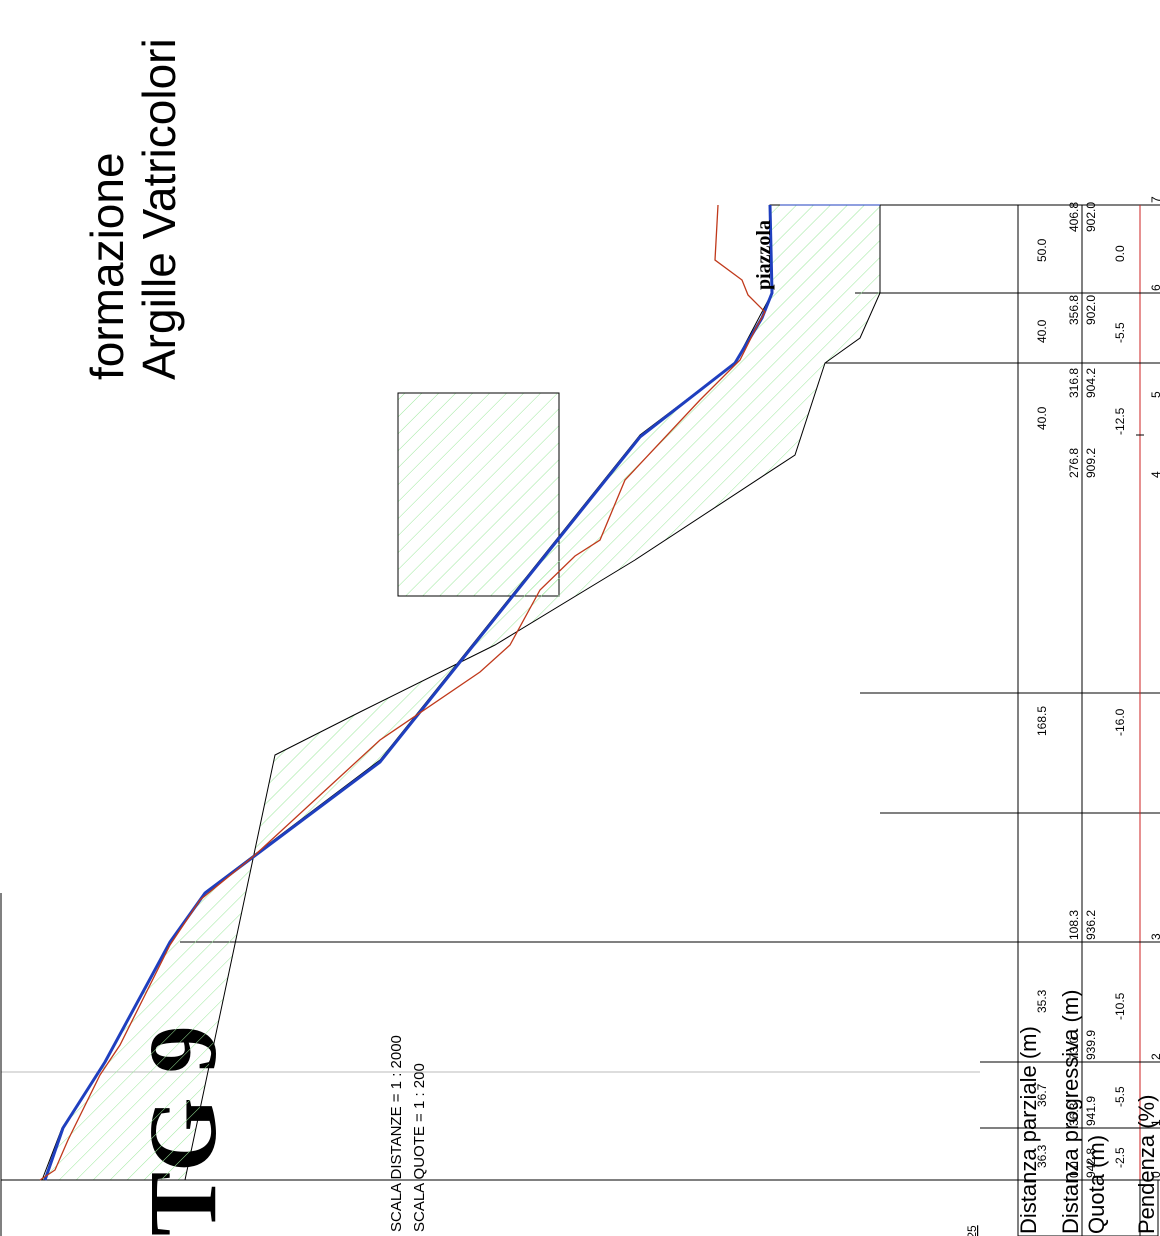  Describe the element at coordinates (1120, 1157) in the screenshot. I see `segment-slope: -2.5` at that location.